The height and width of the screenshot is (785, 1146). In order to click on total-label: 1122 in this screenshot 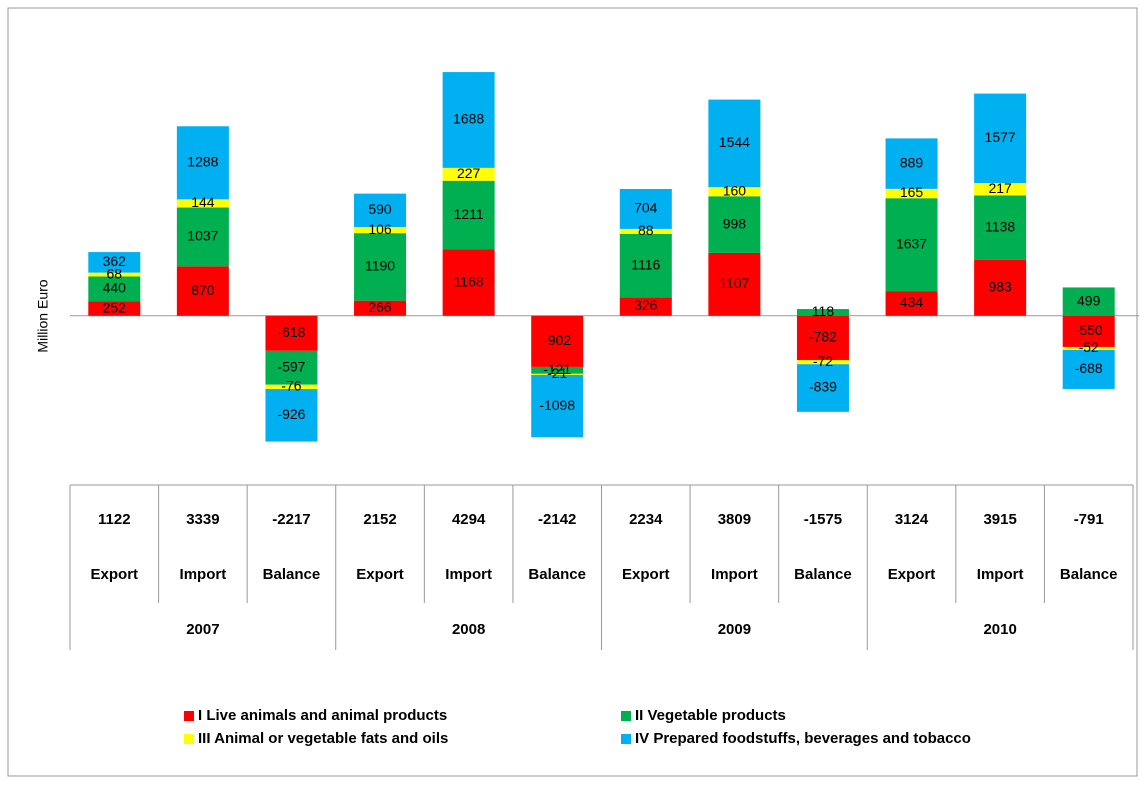, I will do `click(114, 519)`.